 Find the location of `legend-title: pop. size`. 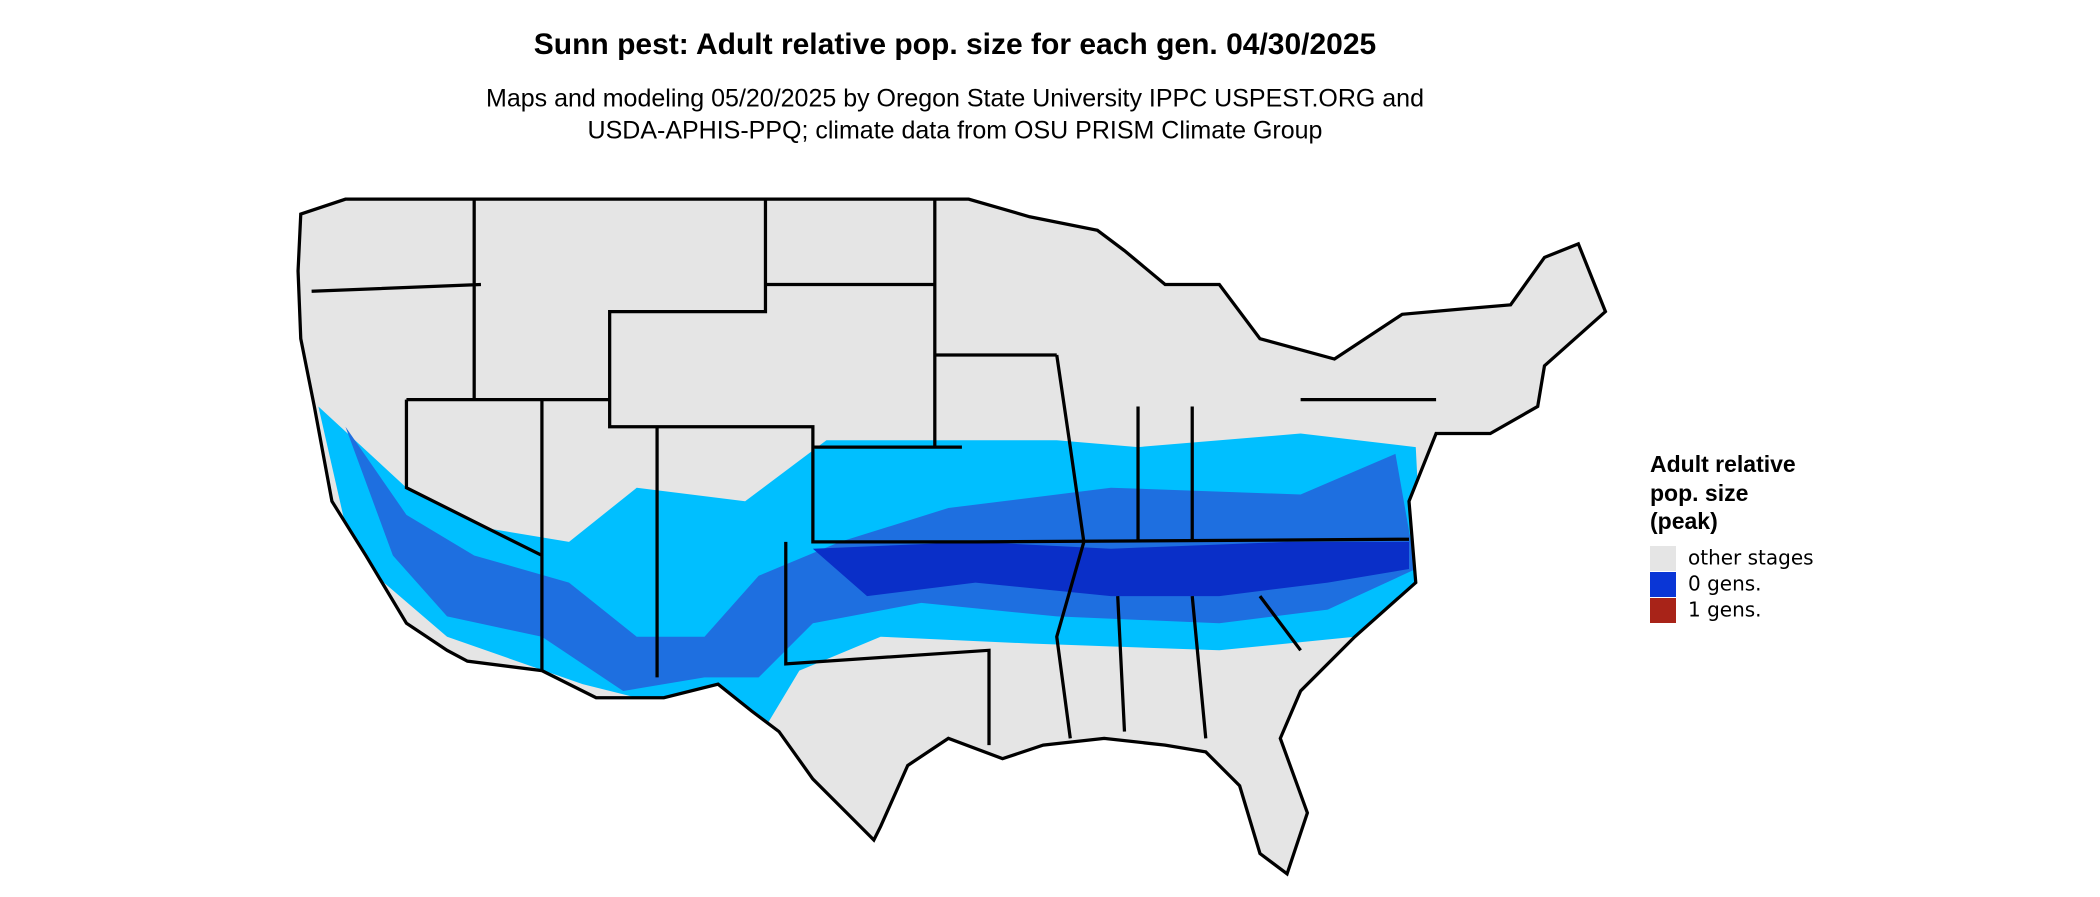

legend-title: pop. size is located at coordinates (1699, 493).